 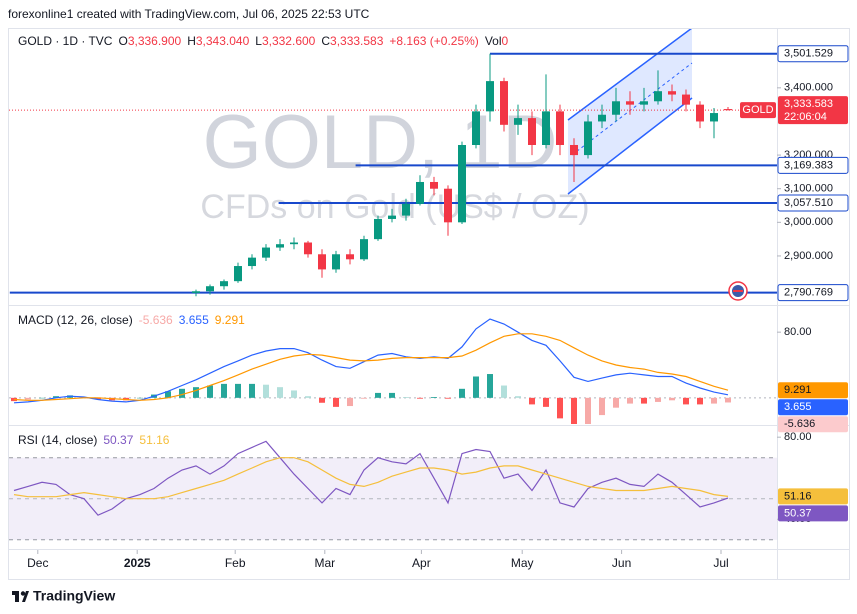 I want to click on axis-label: 2,790.769, so click(x=808, y=293).